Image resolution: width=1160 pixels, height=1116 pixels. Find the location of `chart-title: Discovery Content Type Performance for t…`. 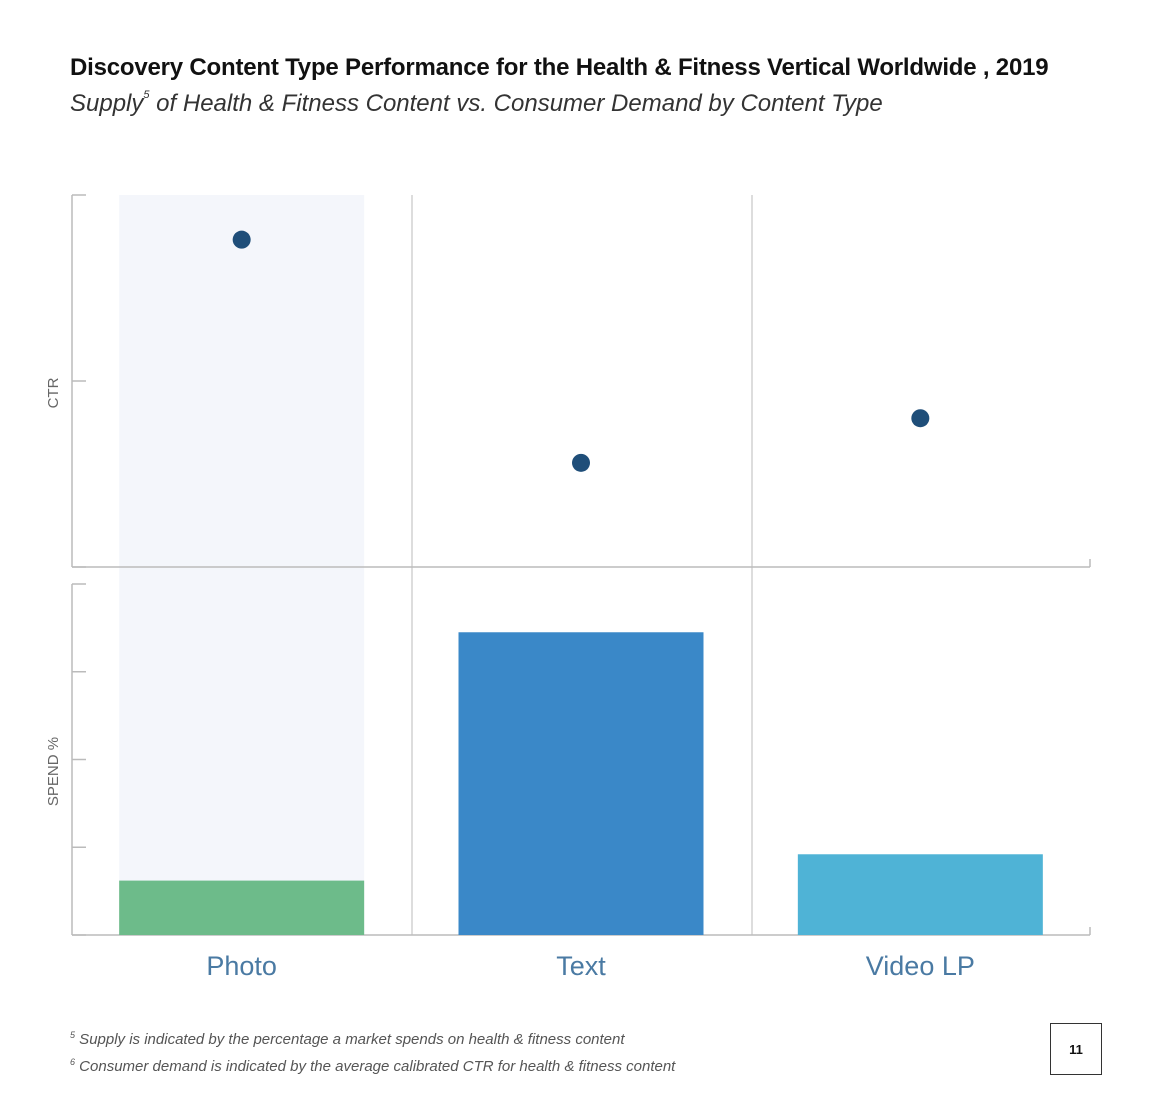

chart-title: Discovery Content Type Performance for t… is located at coordinates (559, 67).